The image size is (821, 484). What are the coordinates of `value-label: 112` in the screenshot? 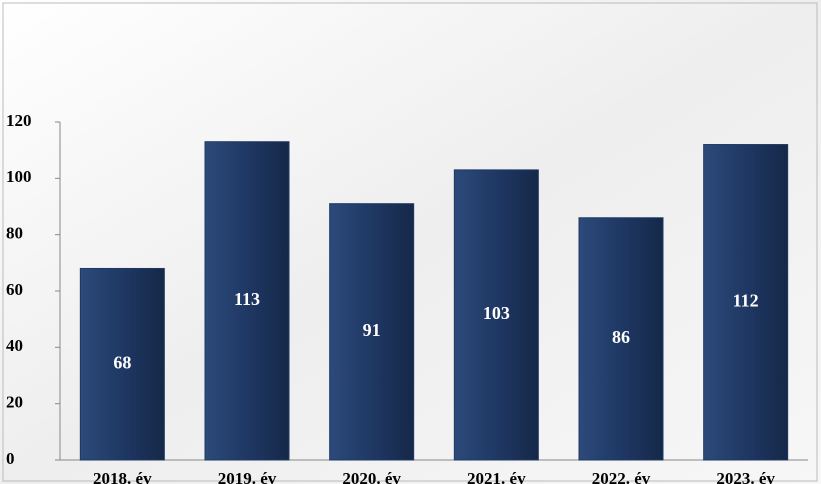 It's located at (746, 300).